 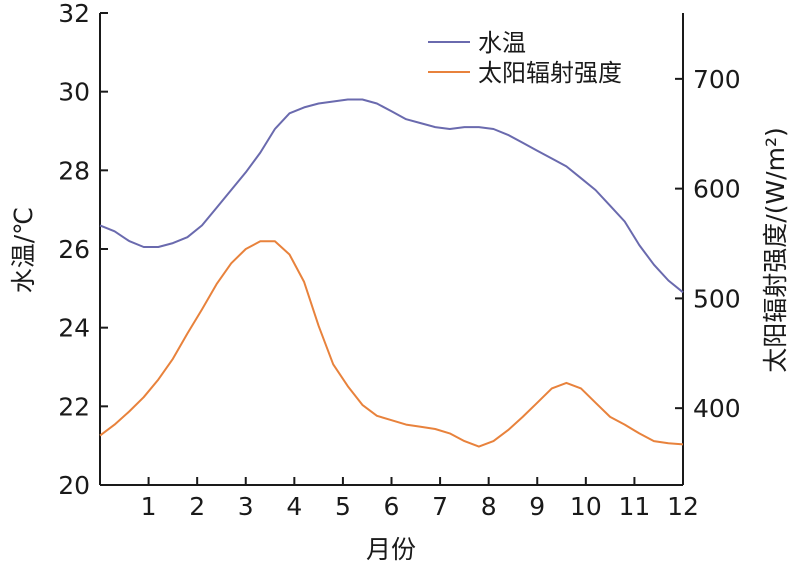 What do you see at coordinates (74, 406) in the screenshot?
I see `y-left-tick-label: 22` at bounding box center [74, 406].